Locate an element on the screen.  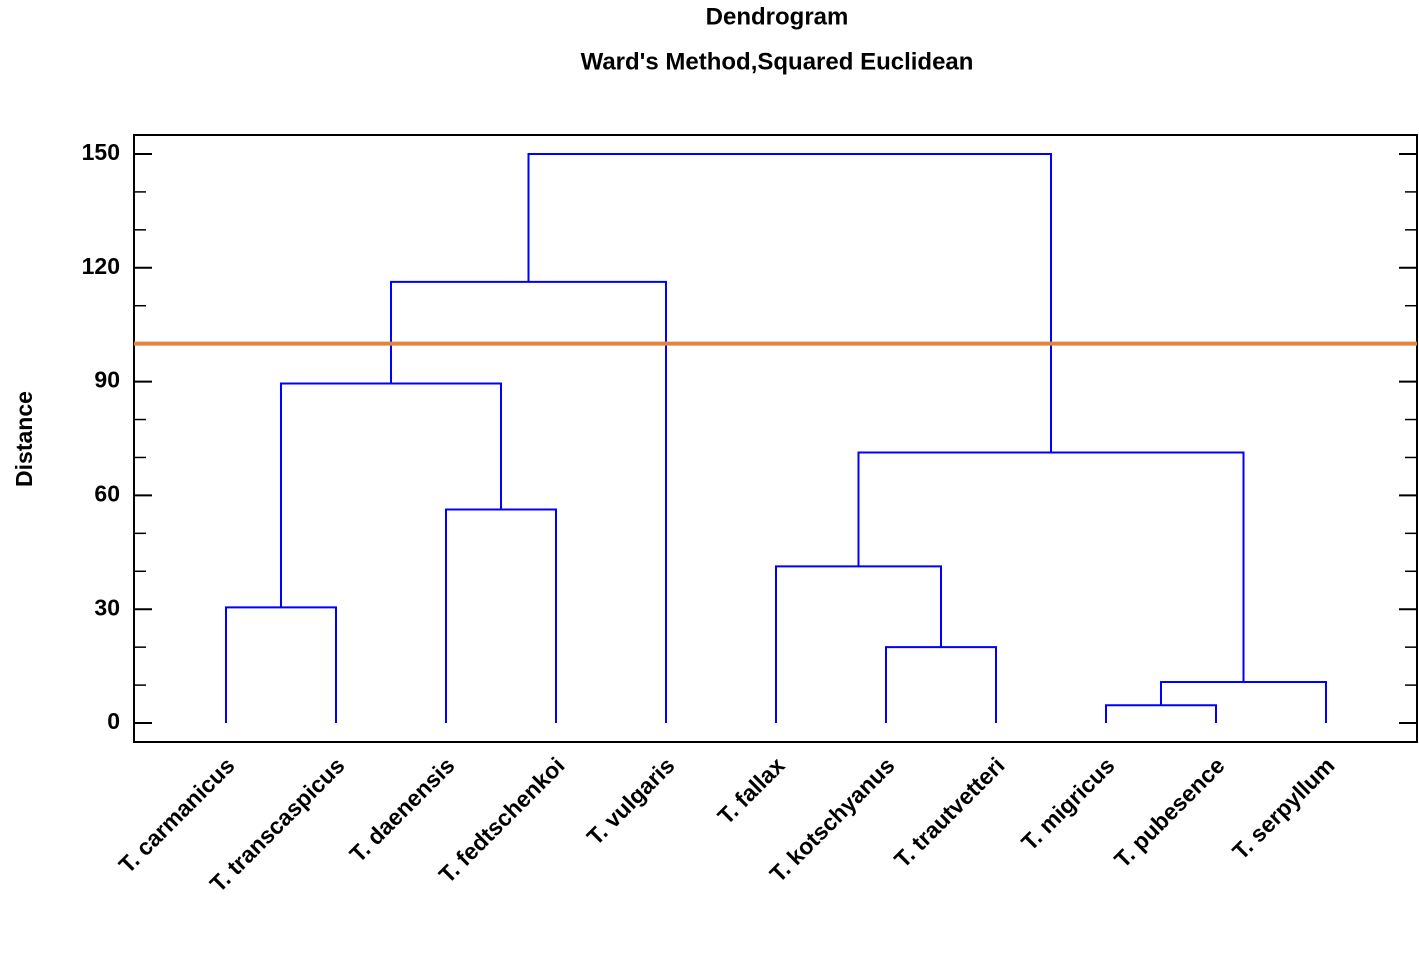
x-tick-label: T. vulgaris is located at coordinates (631, 801).